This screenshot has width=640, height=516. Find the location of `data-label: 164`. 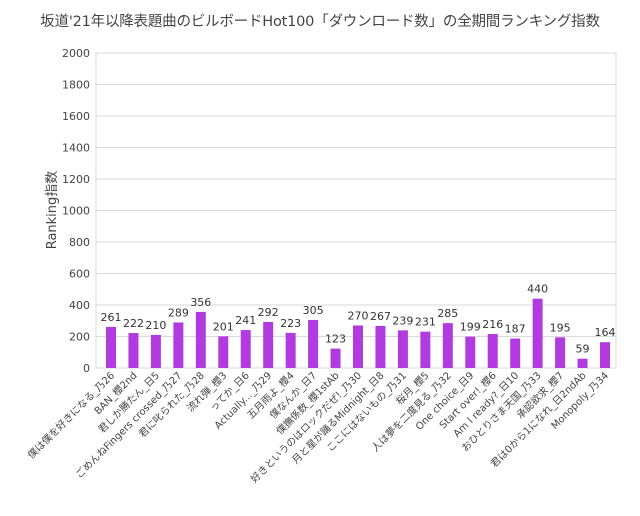

data-label: 164 is located at coordinates (605, 332).